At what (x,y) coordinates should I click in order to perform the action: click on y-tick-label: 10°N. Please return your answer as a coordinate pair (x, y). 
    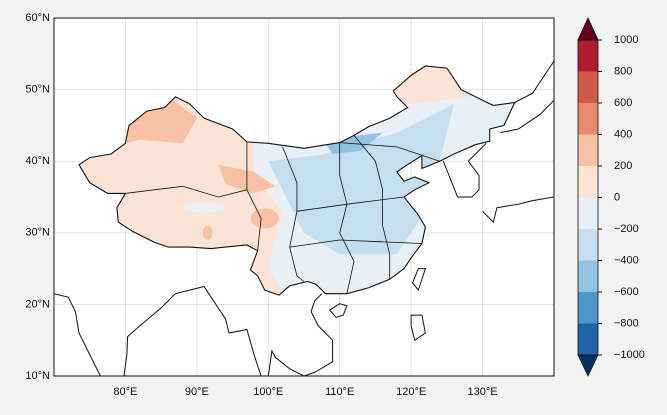
    Looking at the image, I should click on (37, 376).